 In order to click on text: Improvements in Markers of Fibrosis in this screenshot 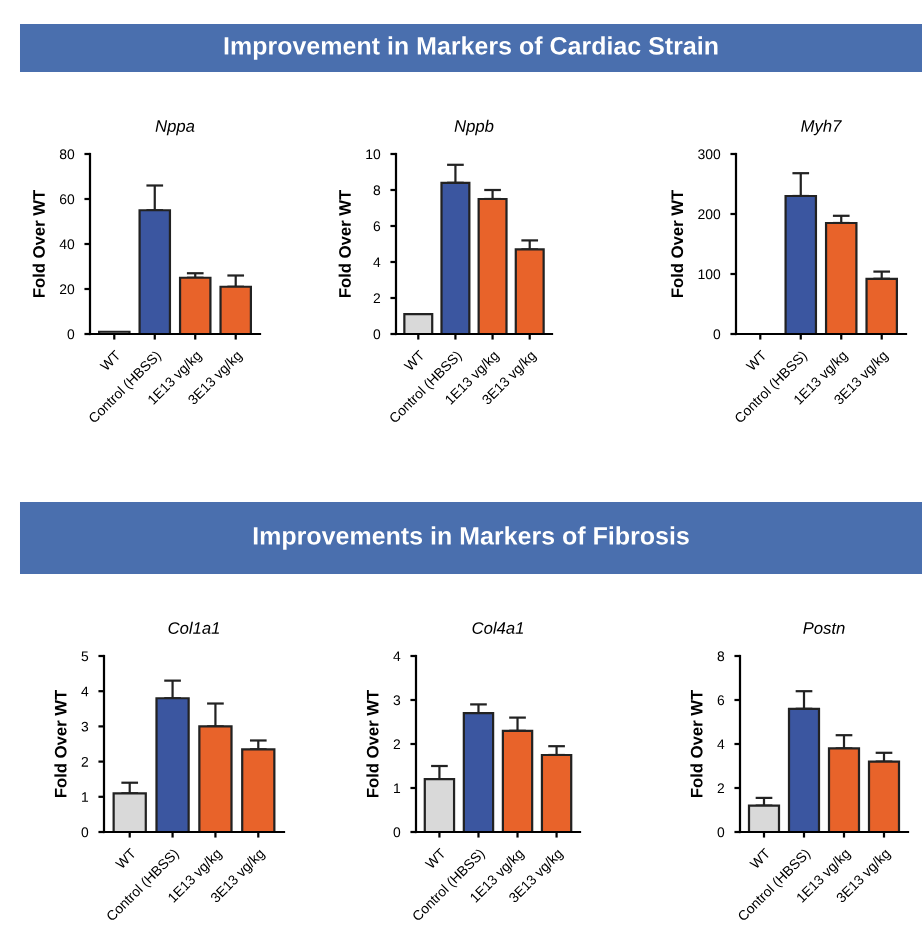, I will do `click(471, 538)`.